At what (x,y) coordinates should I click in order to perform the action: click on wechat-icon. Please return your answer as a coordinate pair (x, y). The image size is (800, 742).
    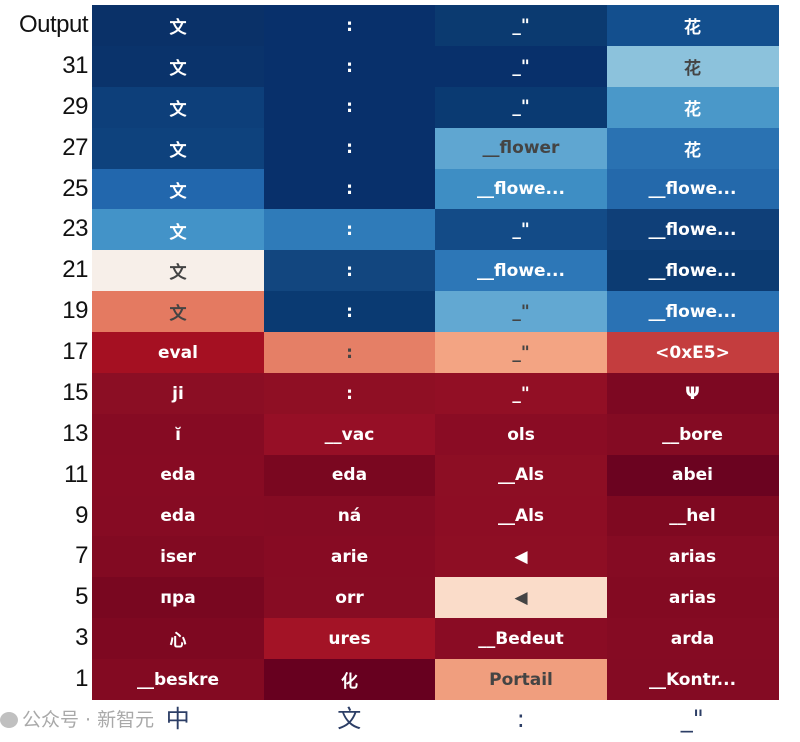
    Looking at the image, I should click on (9, 720).